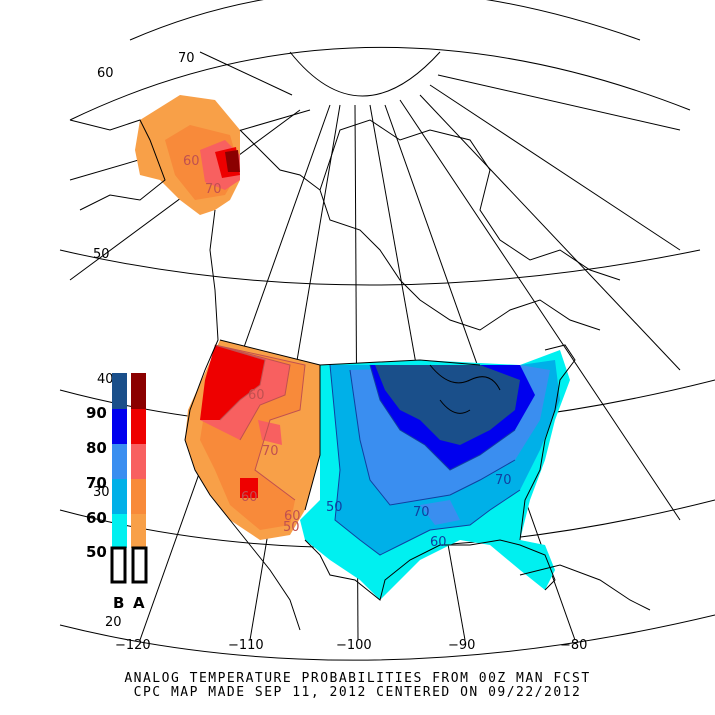 The width and height of the screenshot is (715, 715). I want to click on longitude-labels: −120 −110 −100 −90 −80, so click(351, 645).